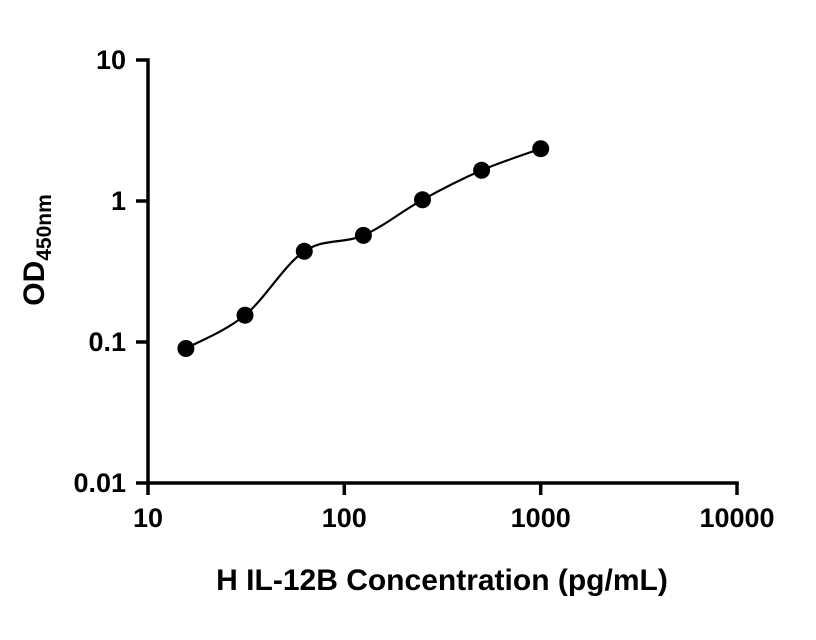 This screenshot has width=816, height=640. What do you see at coordinates (111, 60) in the screenshot?
I see `y-tick-label: 10` at bounding box center [111, 60].